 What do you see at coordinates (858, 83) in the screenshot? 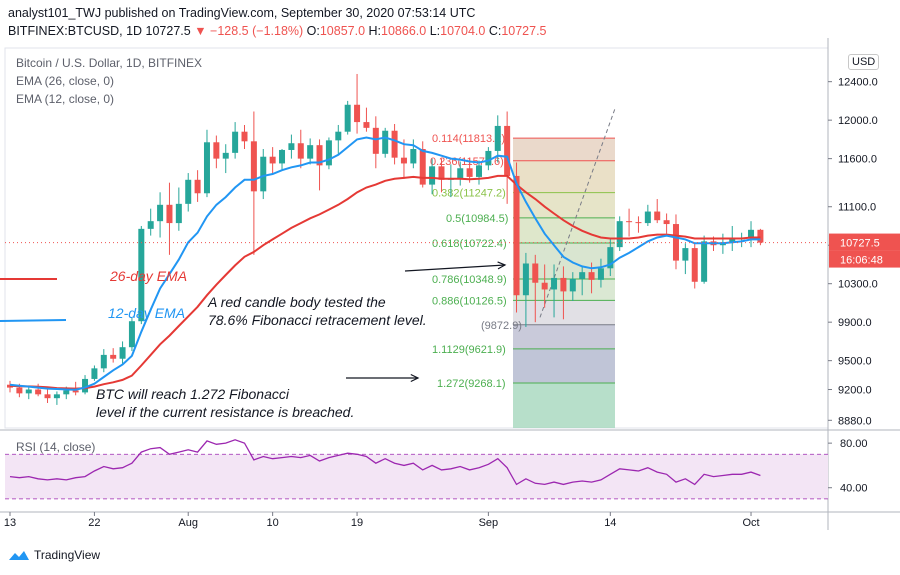
I see `price-tick-label: 12400.0` at bounding box center [858, 83].